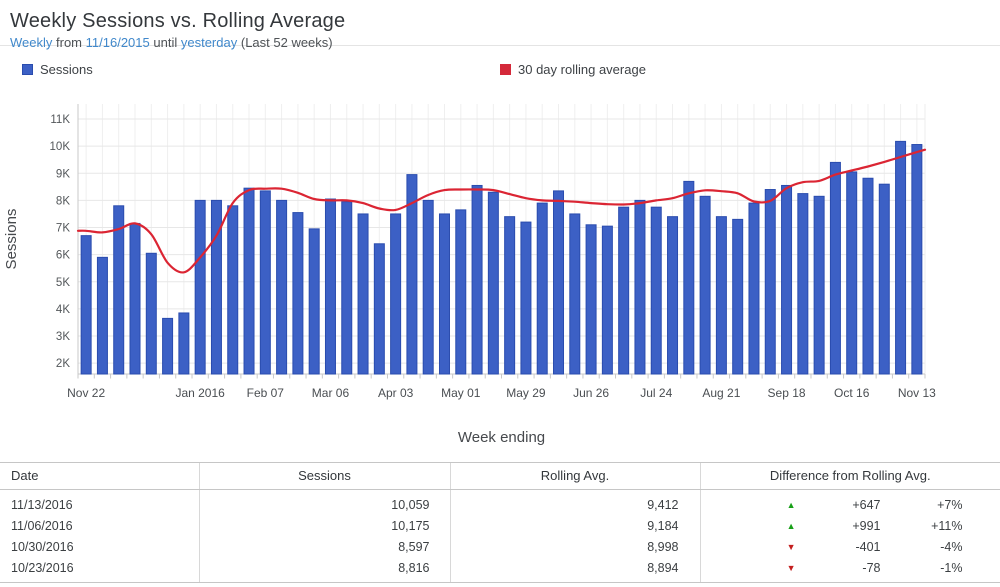 The image size is (1000, 587). I want to click on y-tick-label: 3K, so click(63, 337).